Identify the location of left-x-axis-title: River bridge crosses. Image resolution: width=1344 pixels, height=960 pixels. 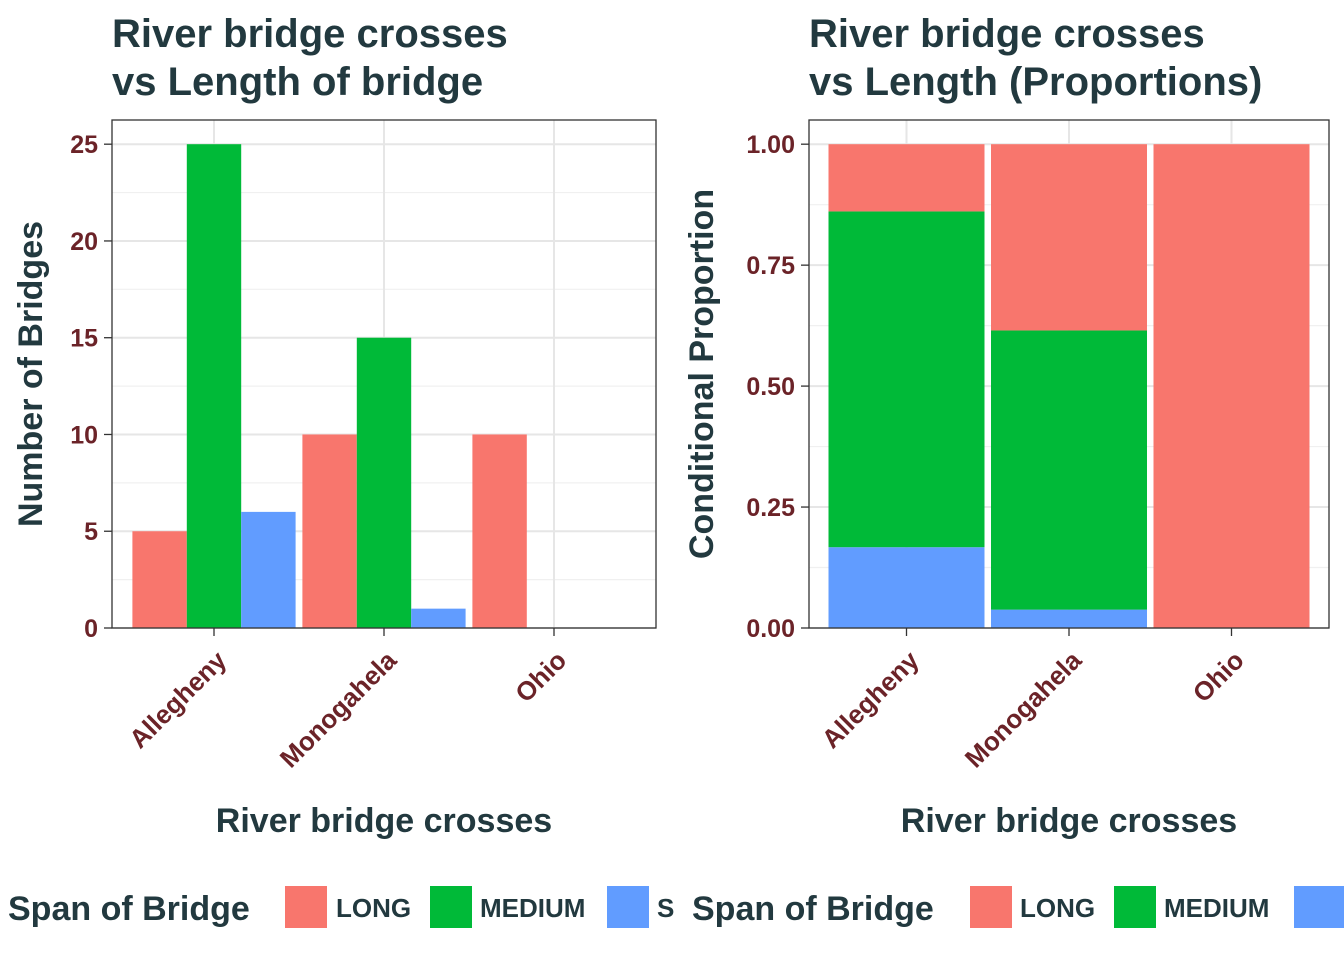
(384, 821).